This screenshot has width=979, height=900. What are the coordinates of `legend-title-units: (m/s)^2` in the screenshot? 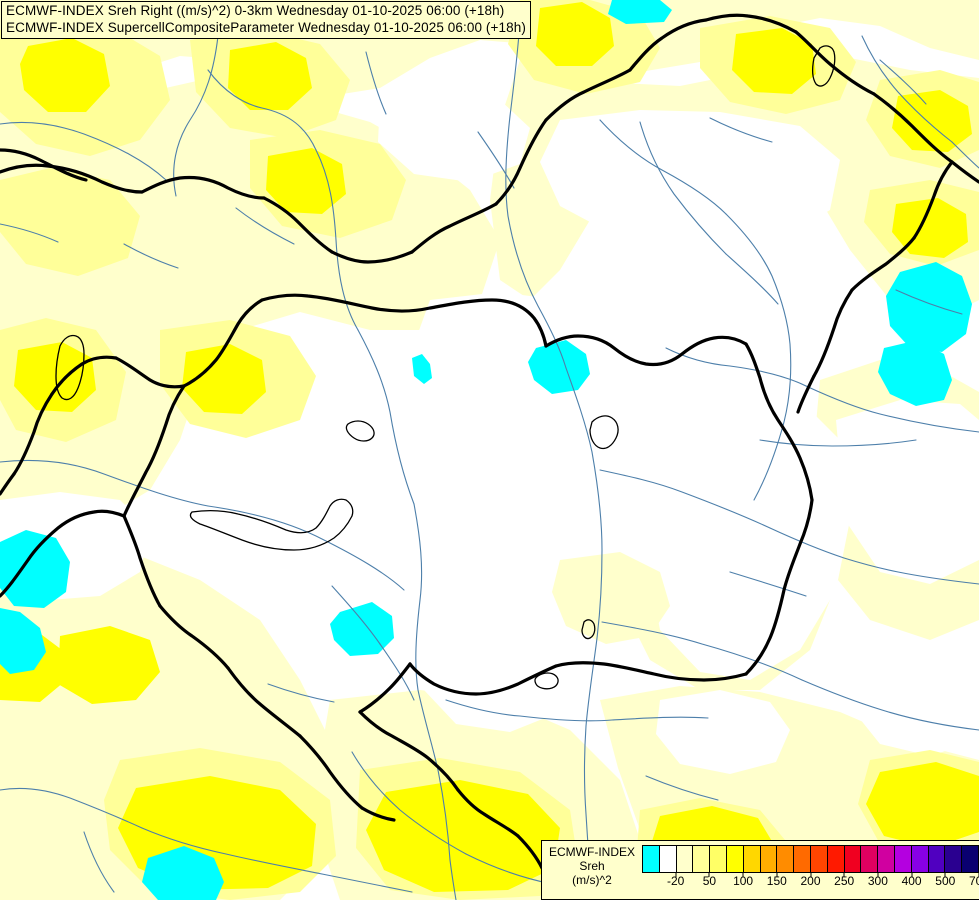 It's located at (592, 880).